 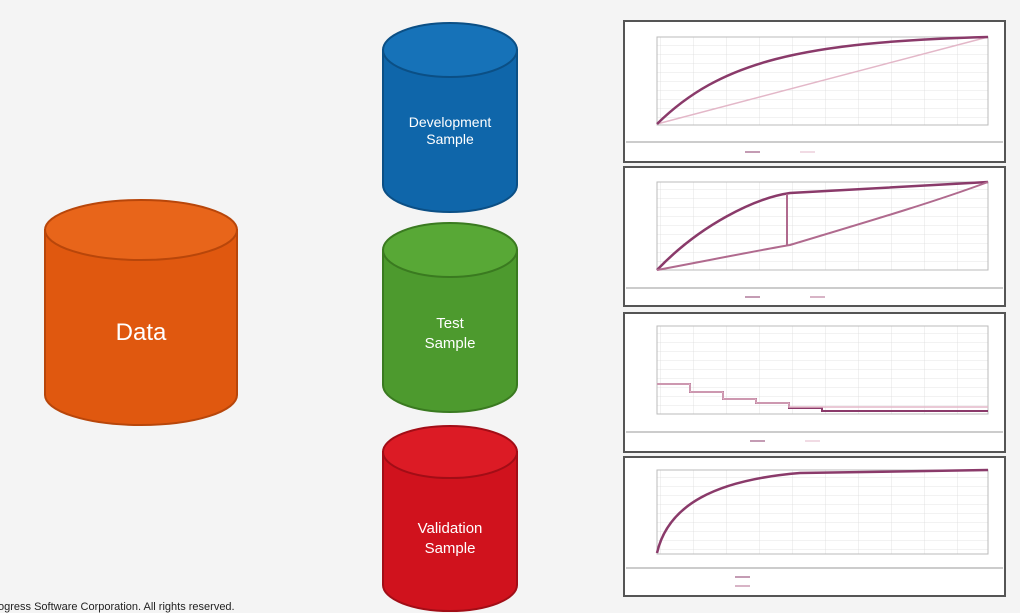 I want to click on data-cylinder: Data, so click(x=141, y=312).